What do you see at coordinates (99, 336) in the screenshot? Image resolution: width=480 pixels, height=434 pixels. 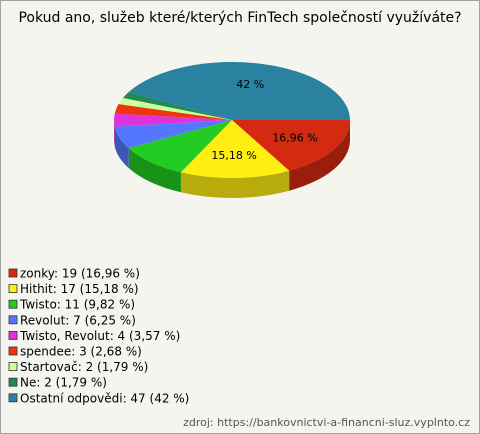 I see `legend-label: Twisto, Revolut: 4 (3,57 %)` at bounding box center [99, 336].